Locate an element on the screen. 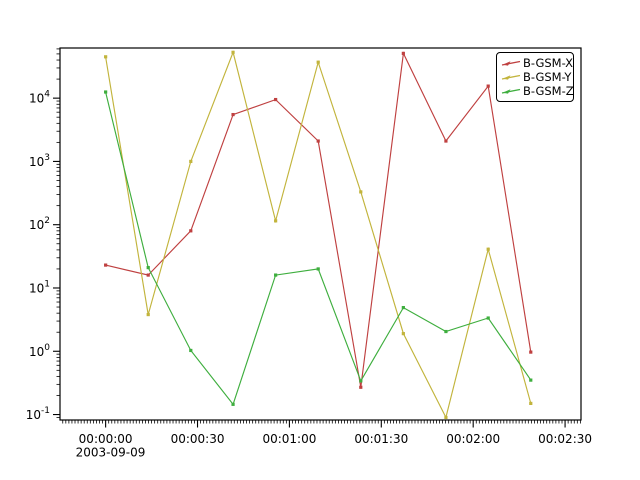 The image size is (640, 480). legend-item: B-GSM-Z is located at coordinates (537, 91).